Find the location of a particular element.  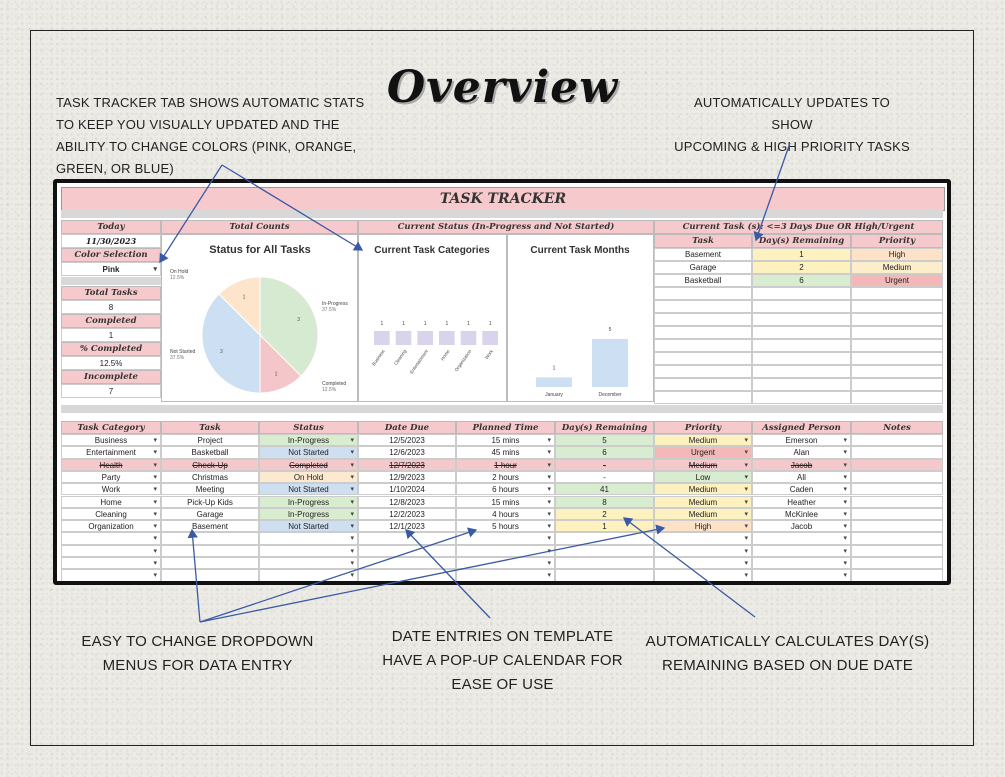

table-cell: Pick-Up Kids is located at coordinates (210, 501).